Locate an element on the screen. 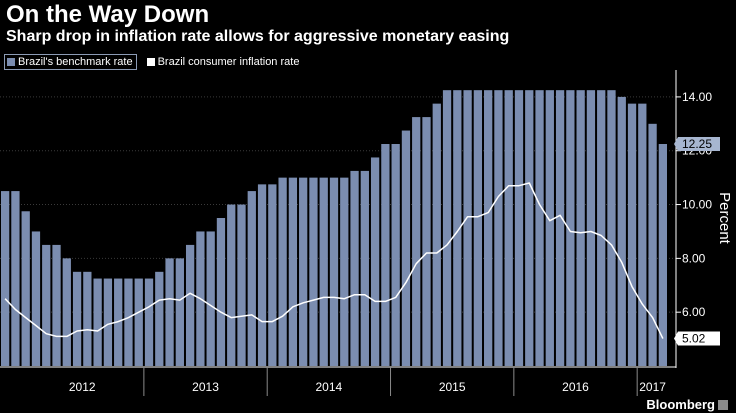 Image resolution: width=736 pixels, height=413 pixels. legend-label-inflation-rate: Brazil consumer inflation rate is located at coordinates (228, 62).